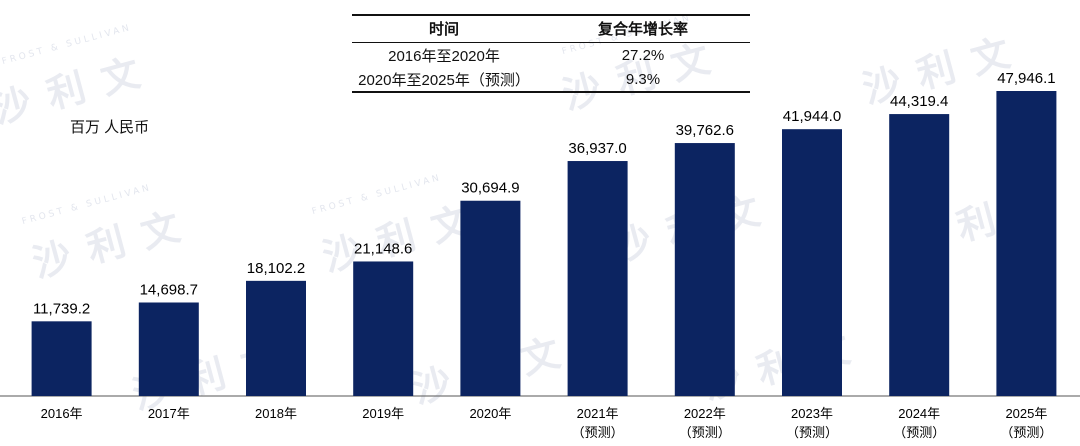  I want to click on x-tick-label: 2016年, so click(62, 413).